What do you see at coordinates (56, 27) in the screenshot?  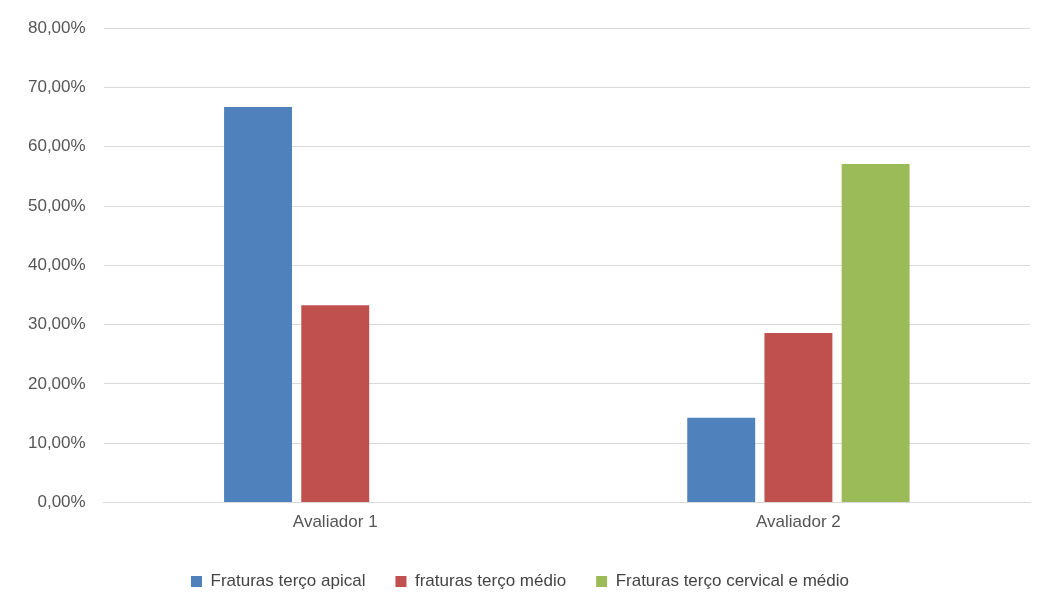 I see `y-tick-label: 80,00%` at bounding box center [56, 27].